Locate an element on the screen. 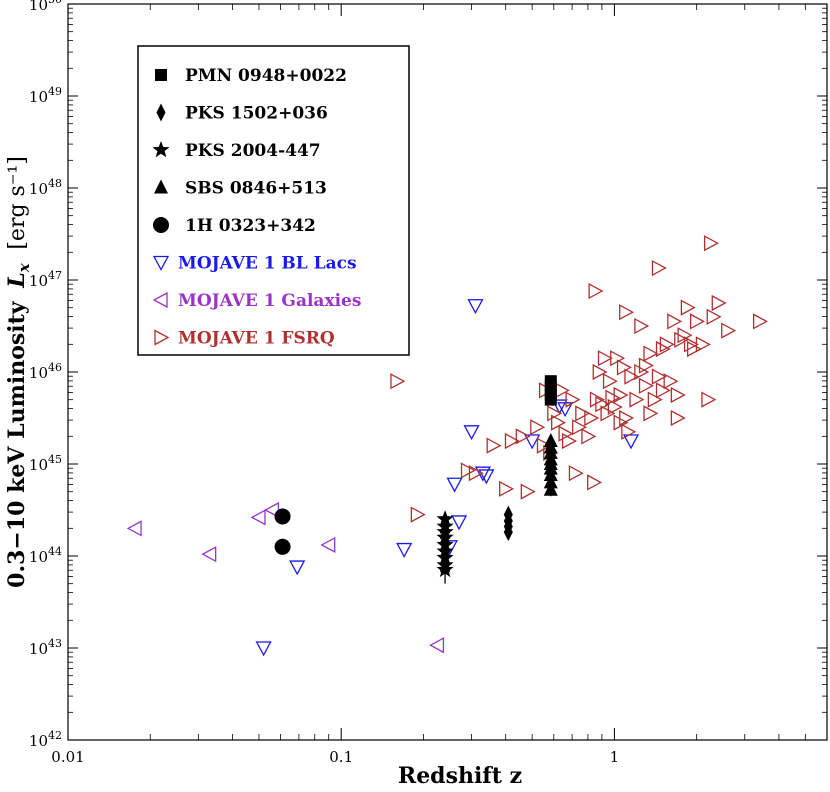 Image resolution: width=830 pixels, height=792 pixels. y-tick-exponent: 43 is located at coordinates (55, 643).